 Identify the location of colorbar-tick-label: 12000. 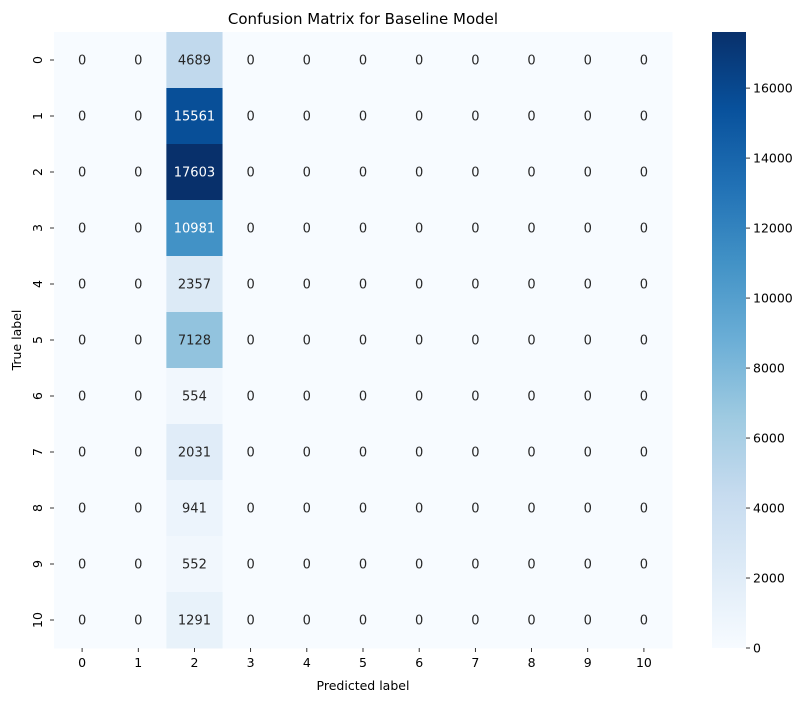
(773, 228).